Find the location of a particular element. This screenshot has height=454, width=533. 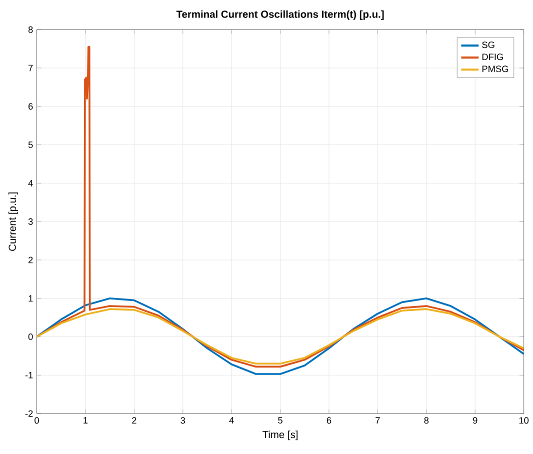

x-axis-title: Time [s] is located at coordinates (280, 435).